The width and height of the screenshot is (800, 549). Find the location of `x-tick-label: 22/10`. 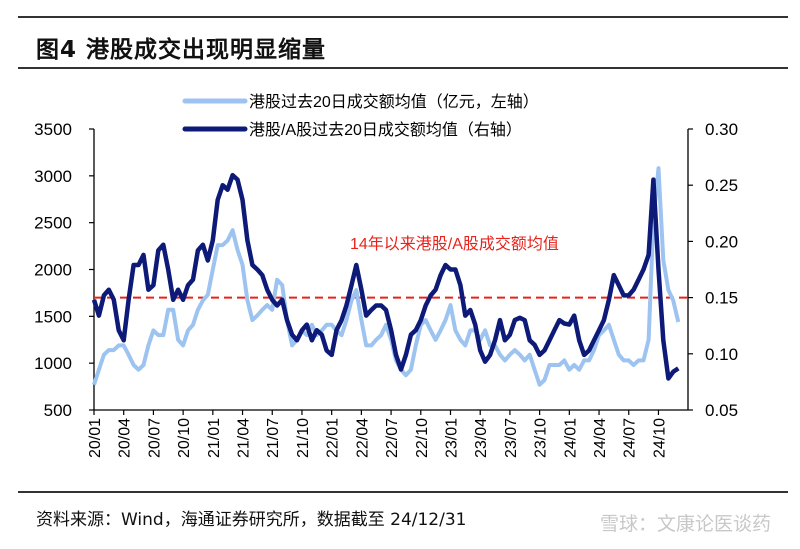

x-tick-label: 22/10 is located at coordinates (422, 438).